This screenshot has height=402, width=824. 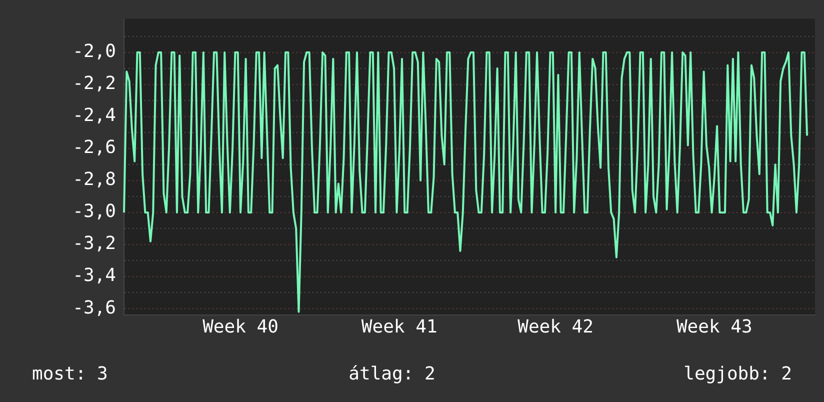 I want to click on text: legjobb: 2, so click(x=738, y=374).